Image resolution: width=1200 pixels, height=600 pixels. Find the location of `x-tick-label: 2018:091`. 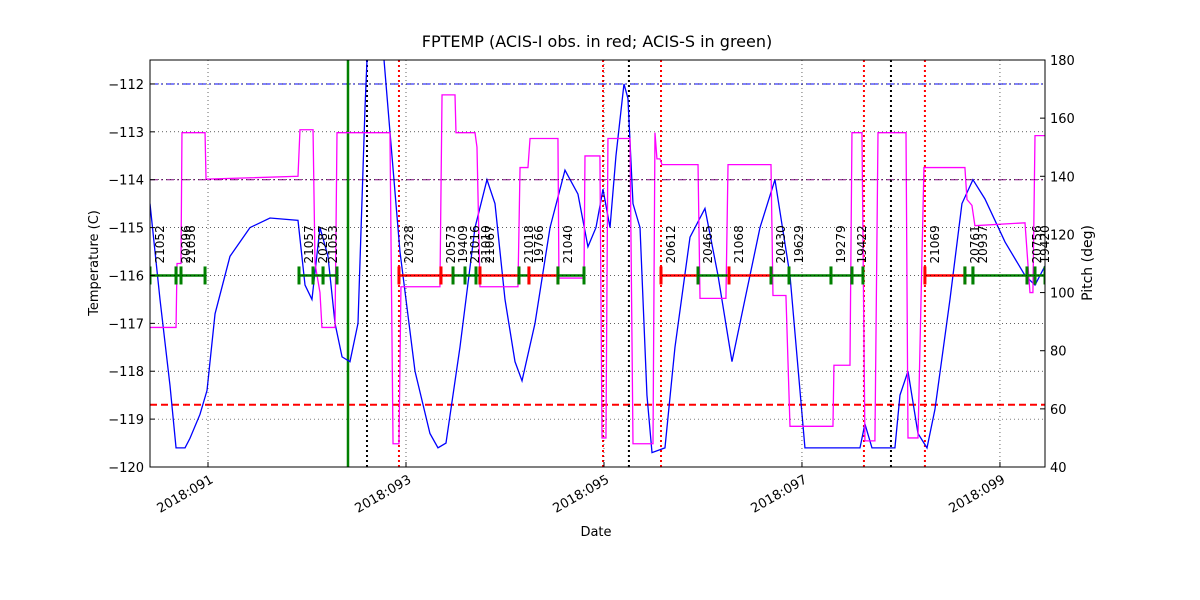

x-tick-label: 2018:091 is located at coordinates (185, 494).